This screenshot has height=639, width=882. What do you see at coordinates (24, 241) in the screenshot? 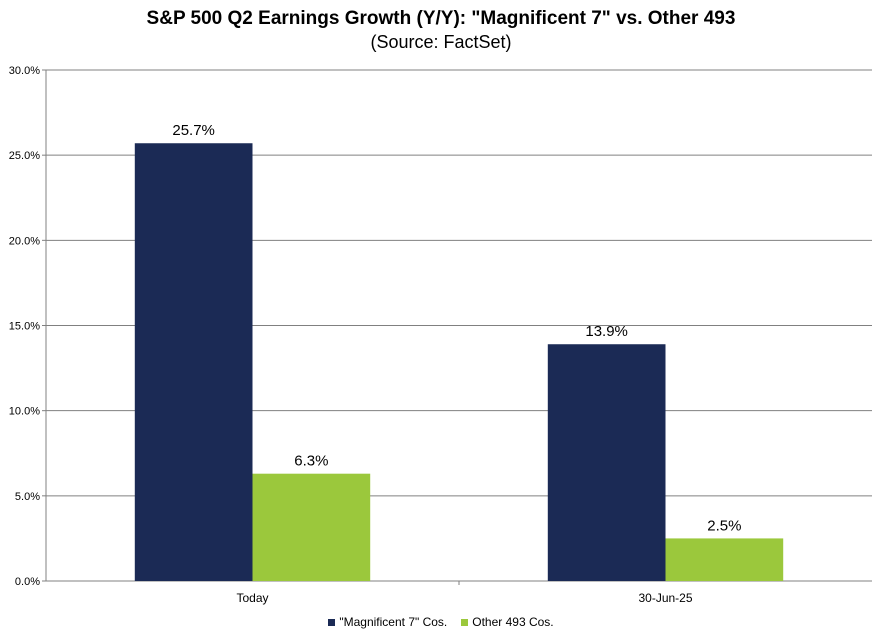
I see `y-tick-label: 20.0%` at bounding box center [24, 241].